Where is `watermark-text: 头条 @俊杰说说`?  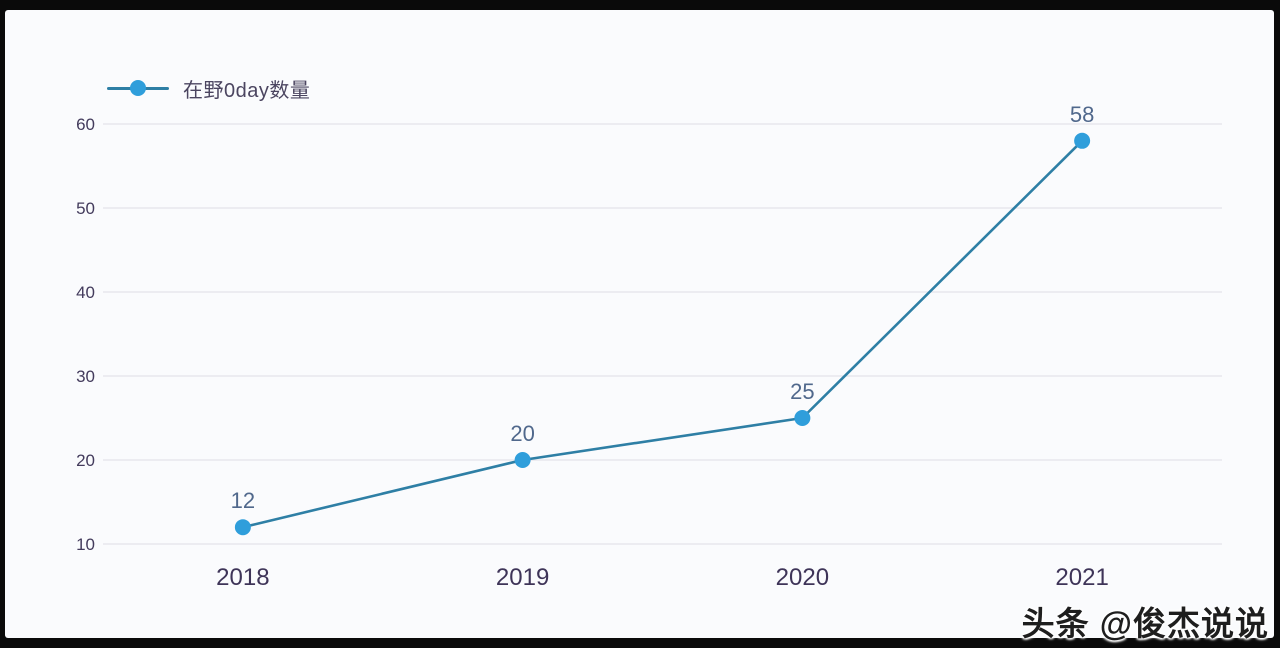
watermark-text: 头条 @俊杰说说 is located at coordinates (1145, 623).